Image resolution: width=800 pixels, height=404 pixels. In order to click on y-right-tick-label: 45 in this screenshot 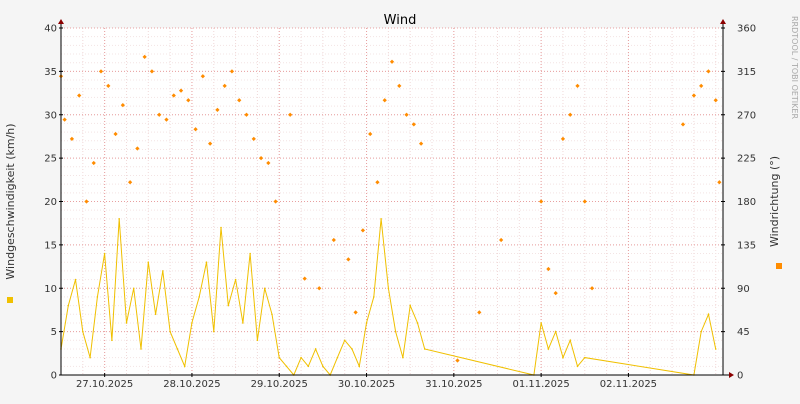, I will do `click(743, 332)`.